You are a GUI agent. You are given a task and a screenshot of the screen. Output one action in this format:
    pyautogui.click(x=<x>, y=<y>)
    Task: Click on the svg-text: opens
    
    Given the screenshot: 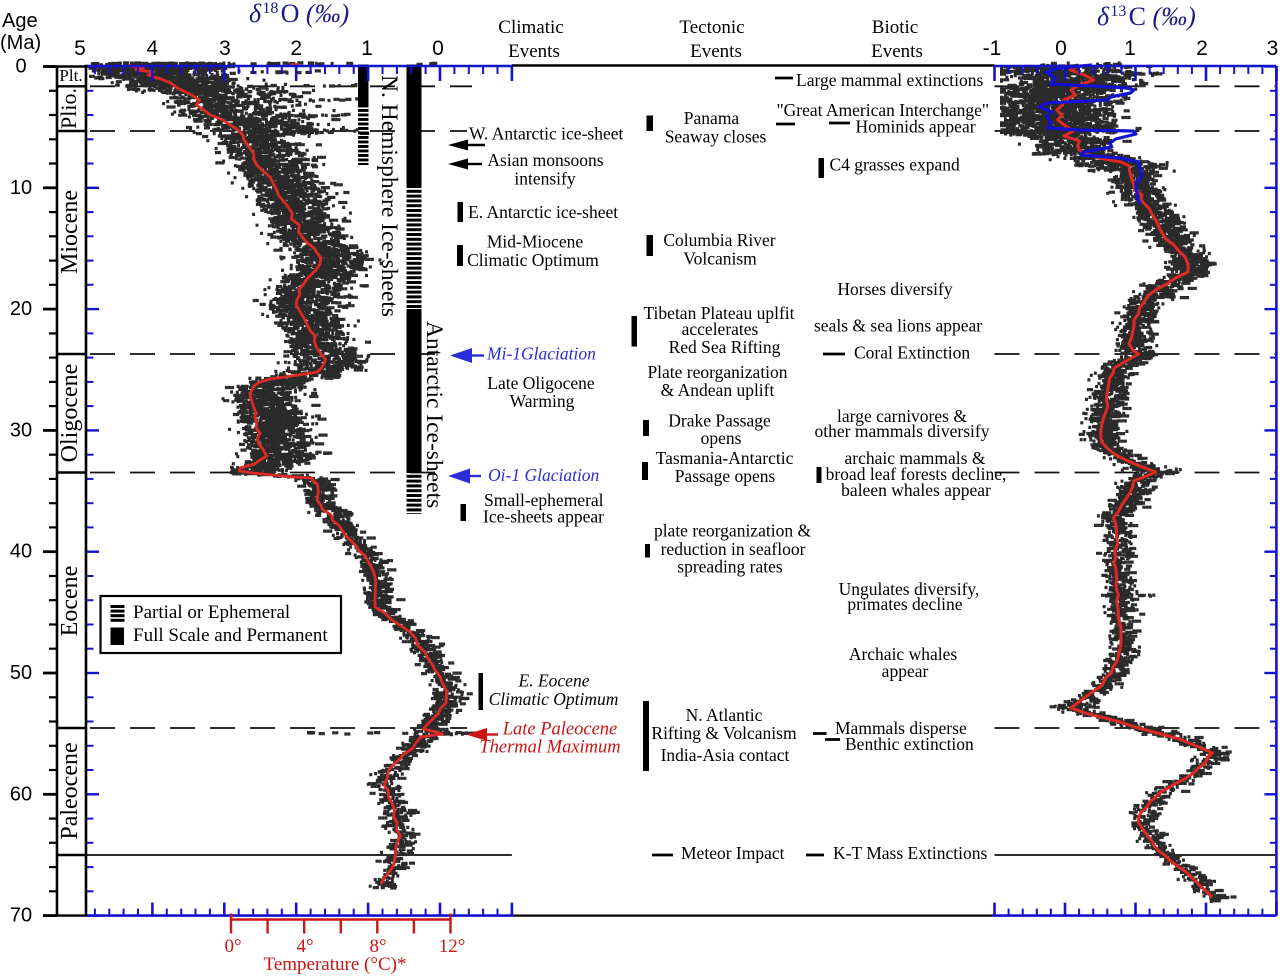 What is the action you would take?
    pyautogui.click(x=721, y=438)
    